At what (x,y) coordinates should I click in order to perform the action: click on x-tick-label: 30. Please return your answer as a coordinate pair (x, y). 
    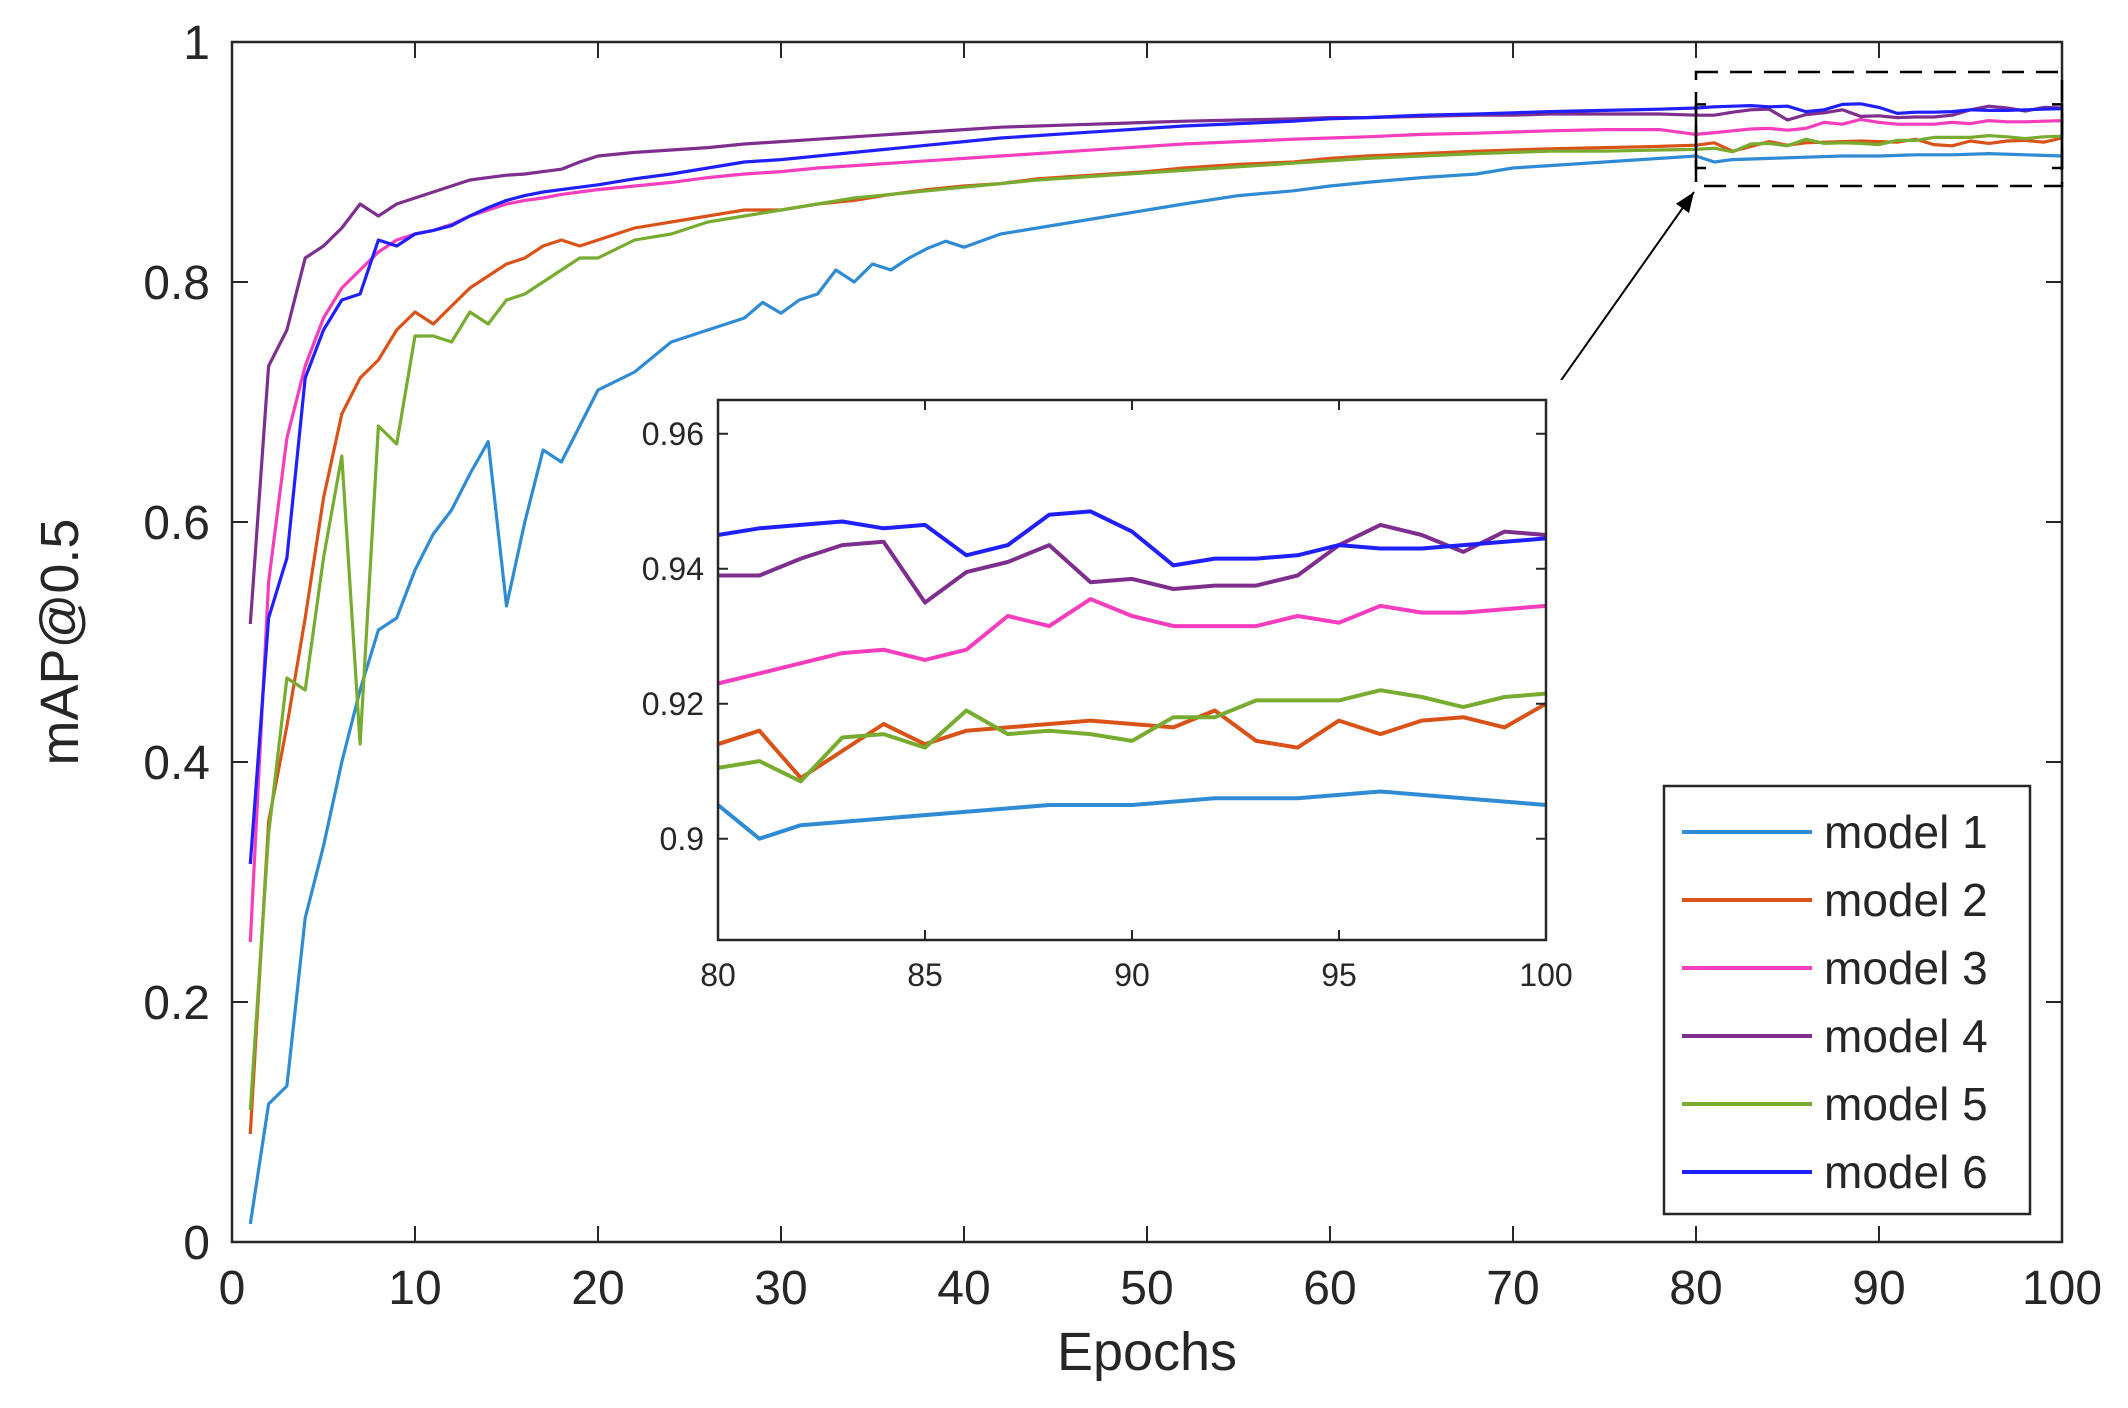
    Looking at the image, I should click on (780, 1288).